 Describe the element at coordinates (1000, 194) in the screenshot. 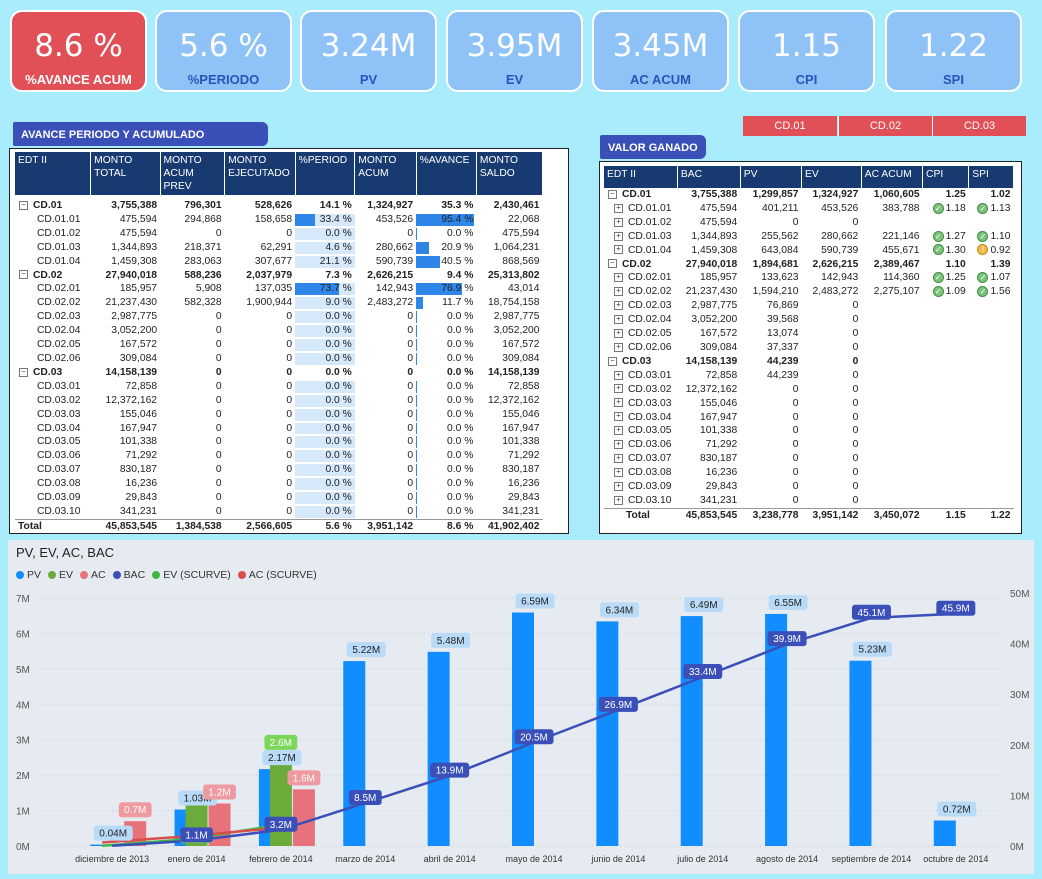

I see `spi-value: 1.02` at that location.